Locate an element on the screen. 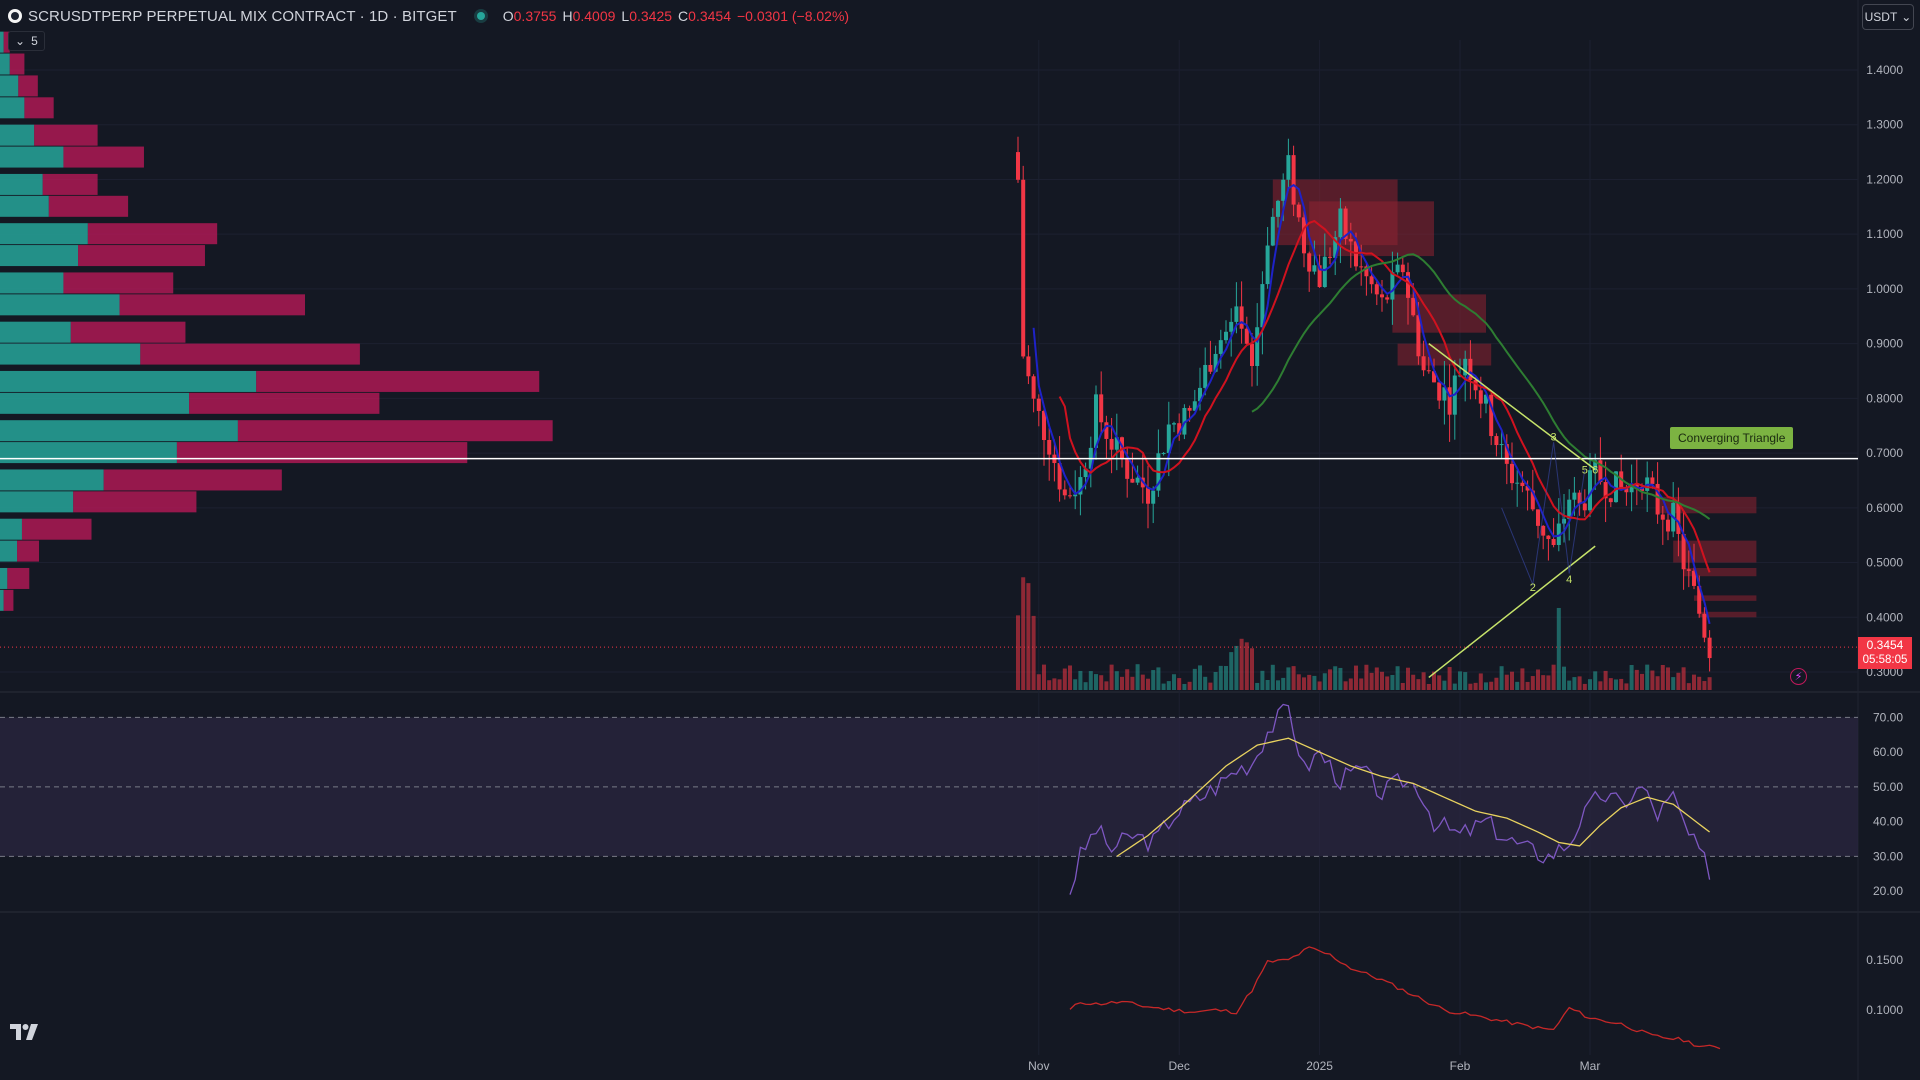  ohlc-change: −0.0301 (−8.02%) is located at coordinates (793, 16).